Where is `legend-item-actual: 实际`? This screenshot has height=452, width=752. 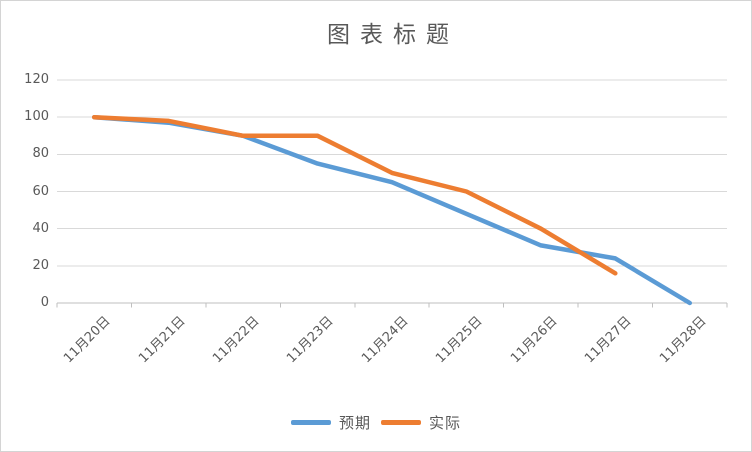
legend-item-actual: 实际 is located at coordinates (421, 422).